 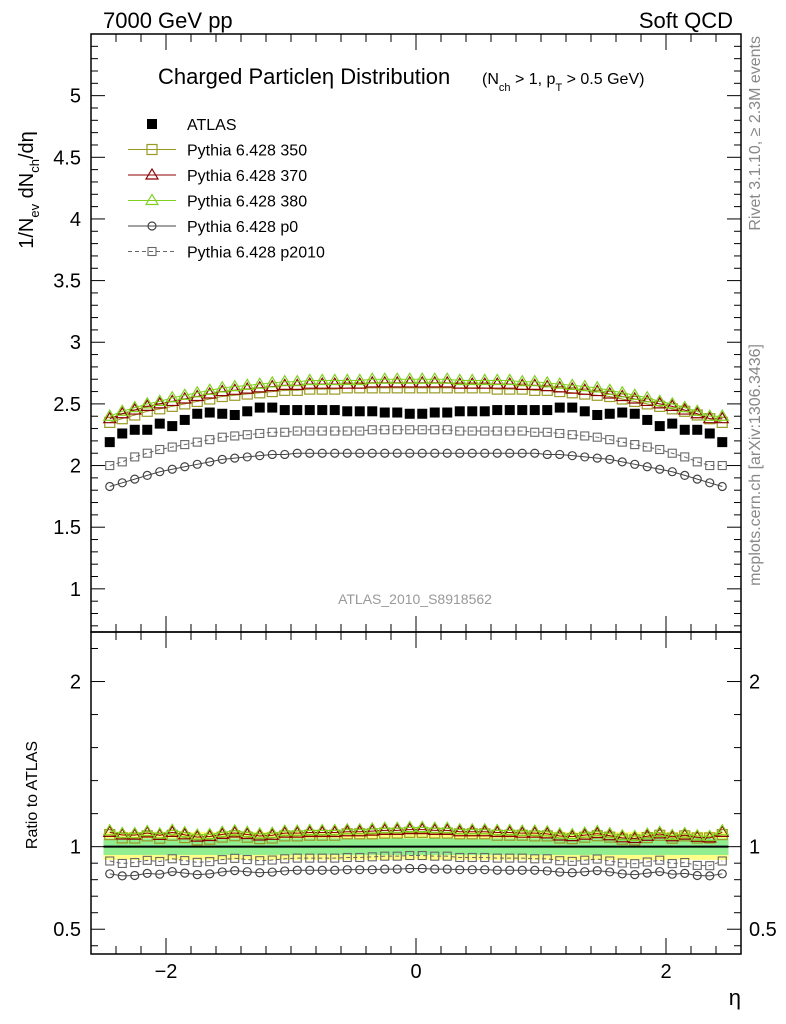 I want to click on y-tick-label-ratio-right: 1, so click(x=754, y=848).